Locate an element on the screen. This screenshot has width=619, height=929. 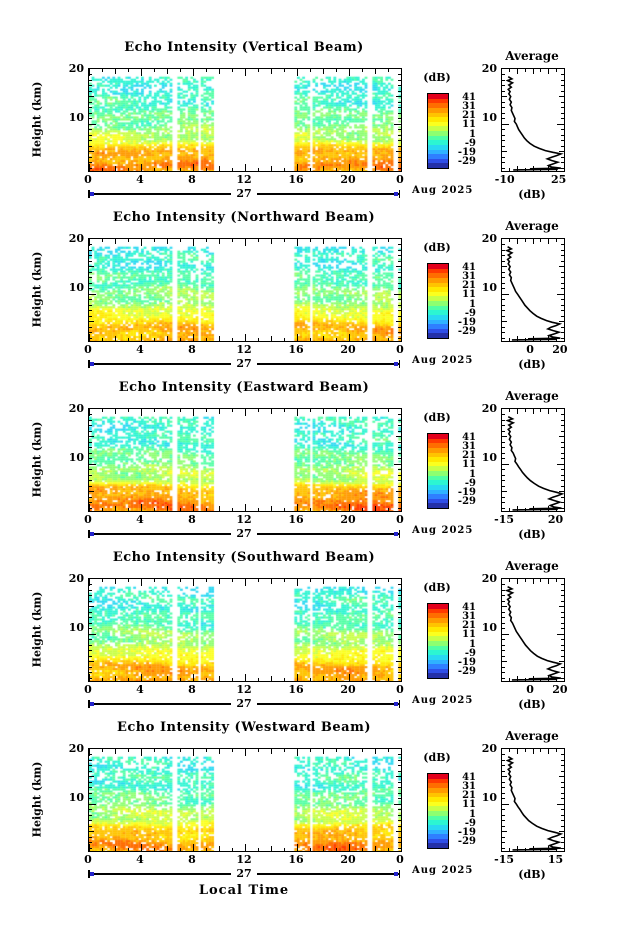
colorbar-tick-label: 41 is located at coordinates (469, 437).